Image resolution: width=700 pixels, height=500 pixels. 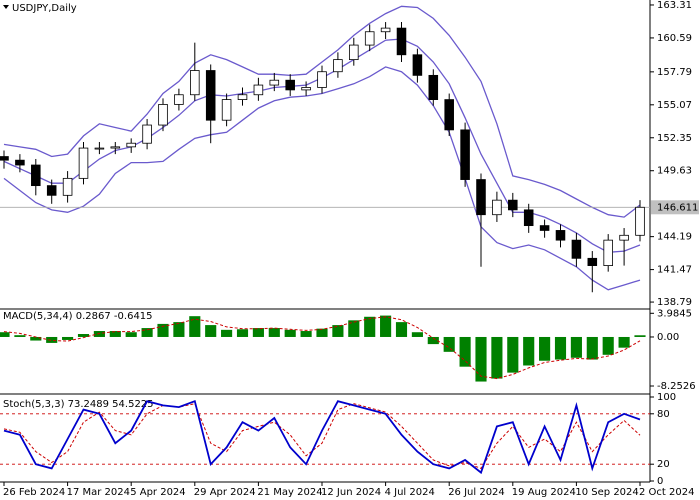 What do you see at coordinates (34, 492) in the screenshot?
I see `x-tick-label: 26 Feb 2024` at bounding box center [34, 492].